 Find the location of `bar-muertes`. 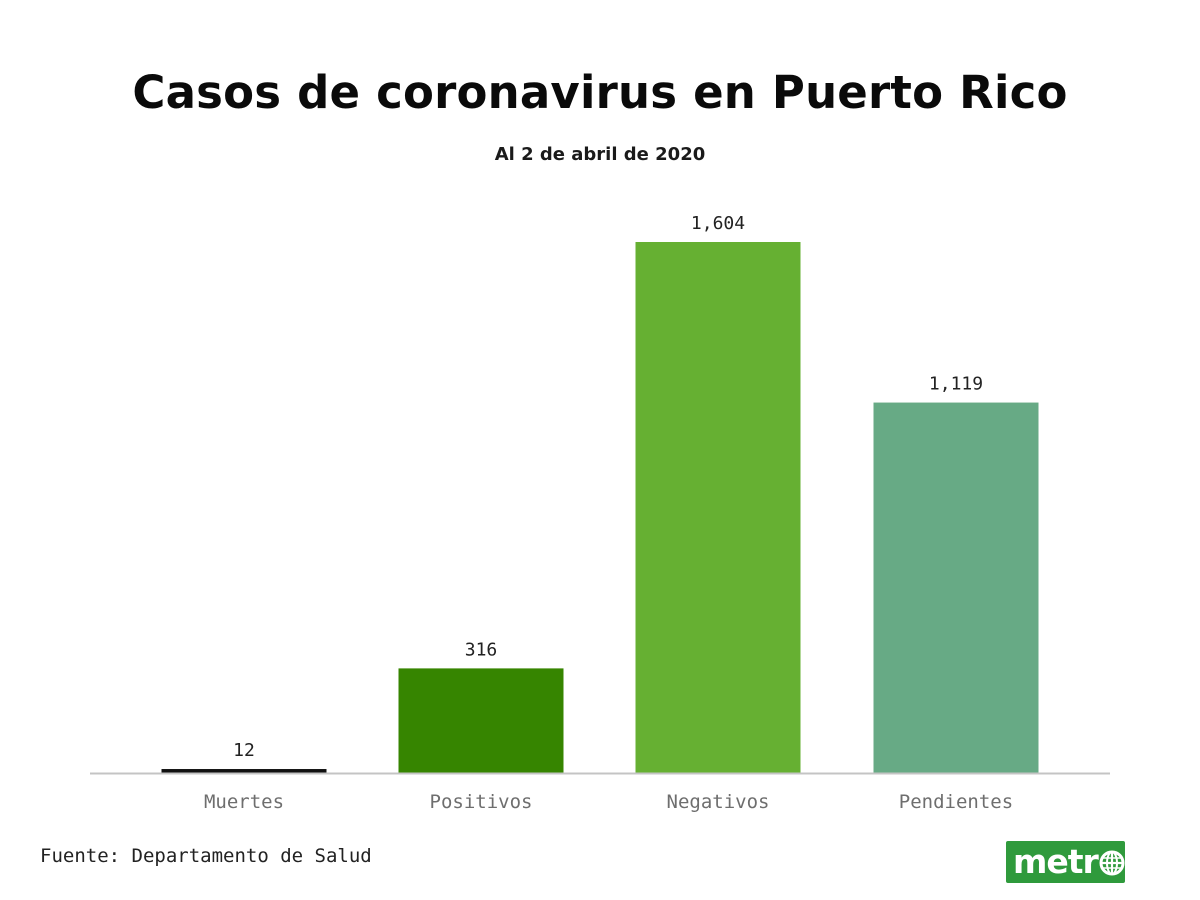

bar-muertes is located at coordinates (244, 771).